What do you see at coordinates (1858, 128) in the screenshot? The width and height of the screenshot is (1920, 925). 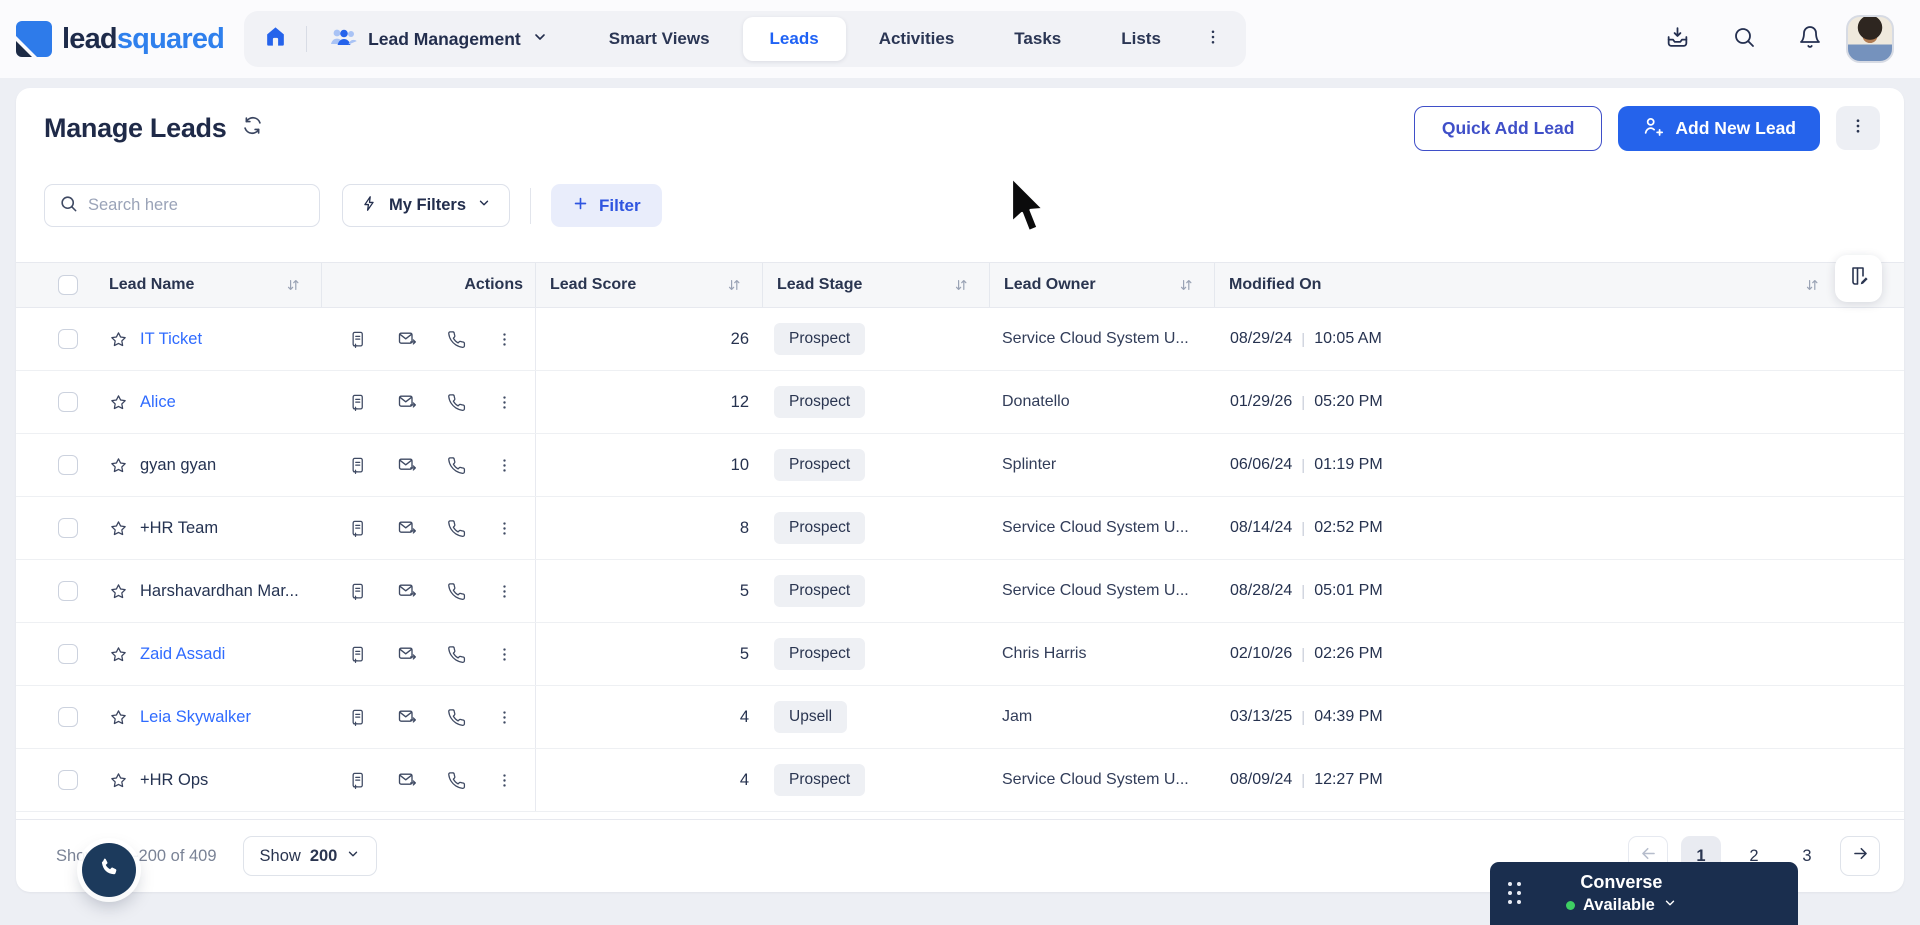 I see `page-more-button` at bounding box center [1858, 128].